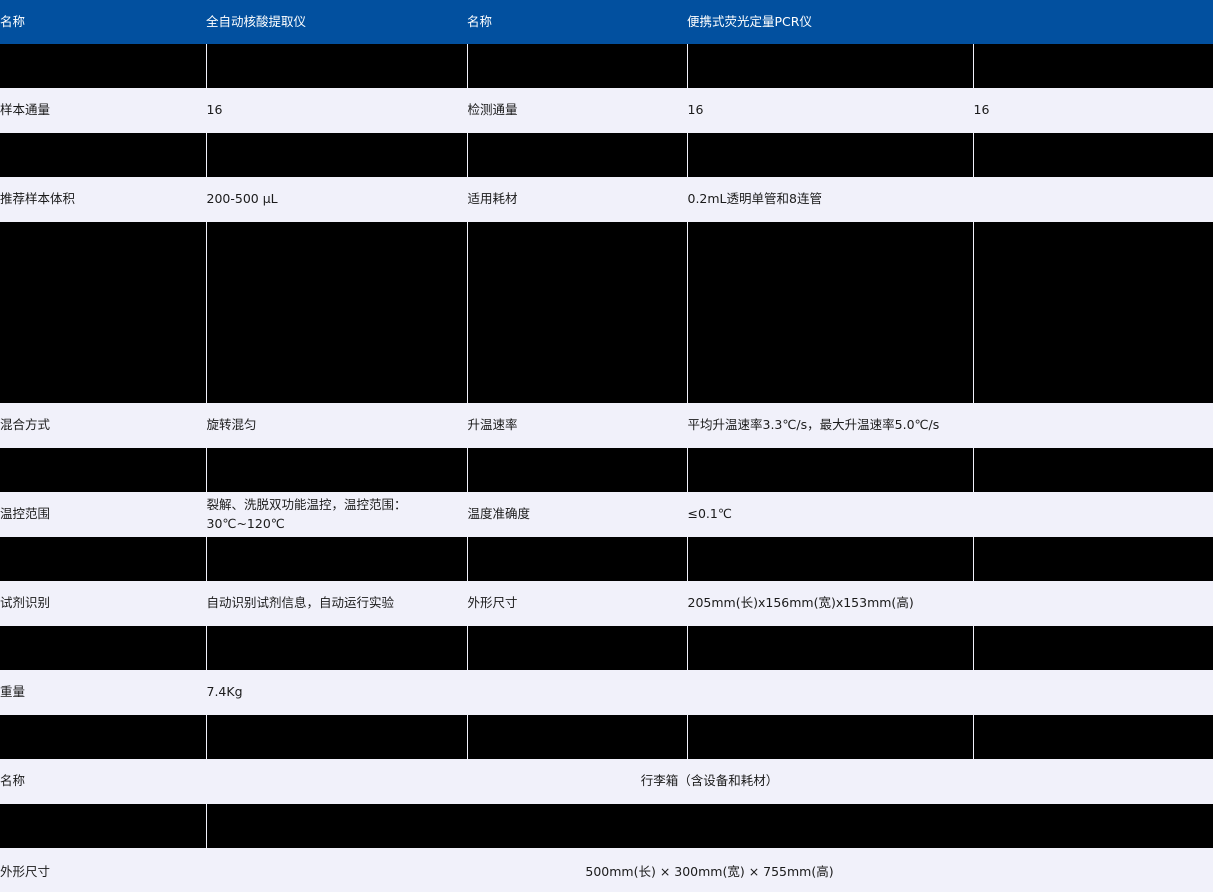 The width and height of the screenshot is (1213, 892). I want to click on row-label-reagent-recognition: 试剂识别, so click(103, 603).